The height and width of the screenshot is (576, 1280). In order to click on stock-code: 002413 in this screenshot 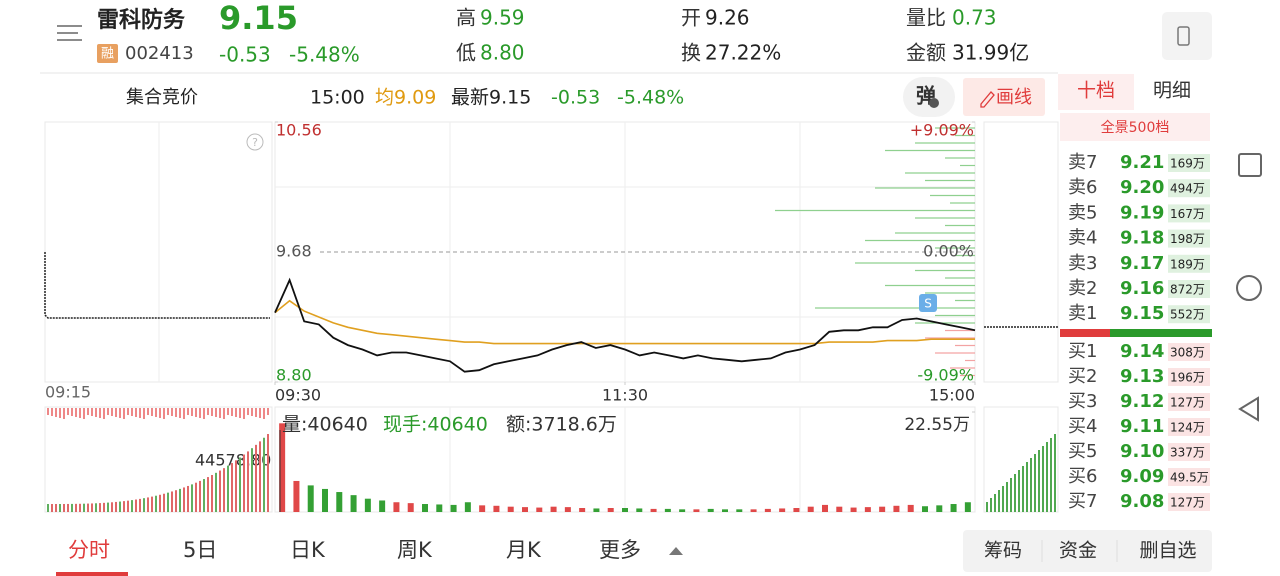, I will do `click(159, 53)`.